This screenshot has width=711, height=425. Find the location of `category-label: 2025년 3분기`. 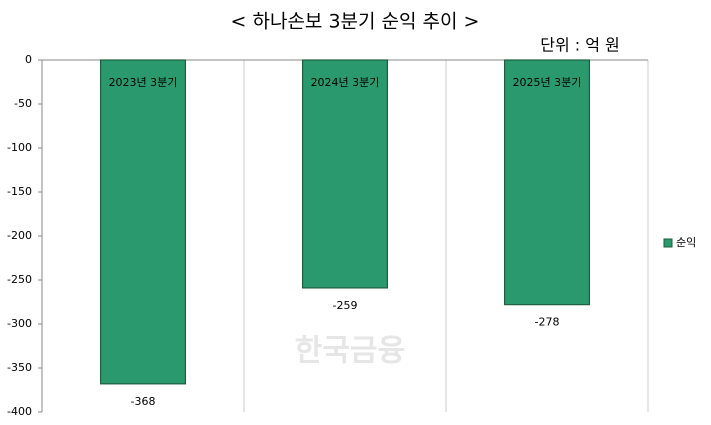

category-label: 2025년 3분기 is located at coordinates (547, 82).